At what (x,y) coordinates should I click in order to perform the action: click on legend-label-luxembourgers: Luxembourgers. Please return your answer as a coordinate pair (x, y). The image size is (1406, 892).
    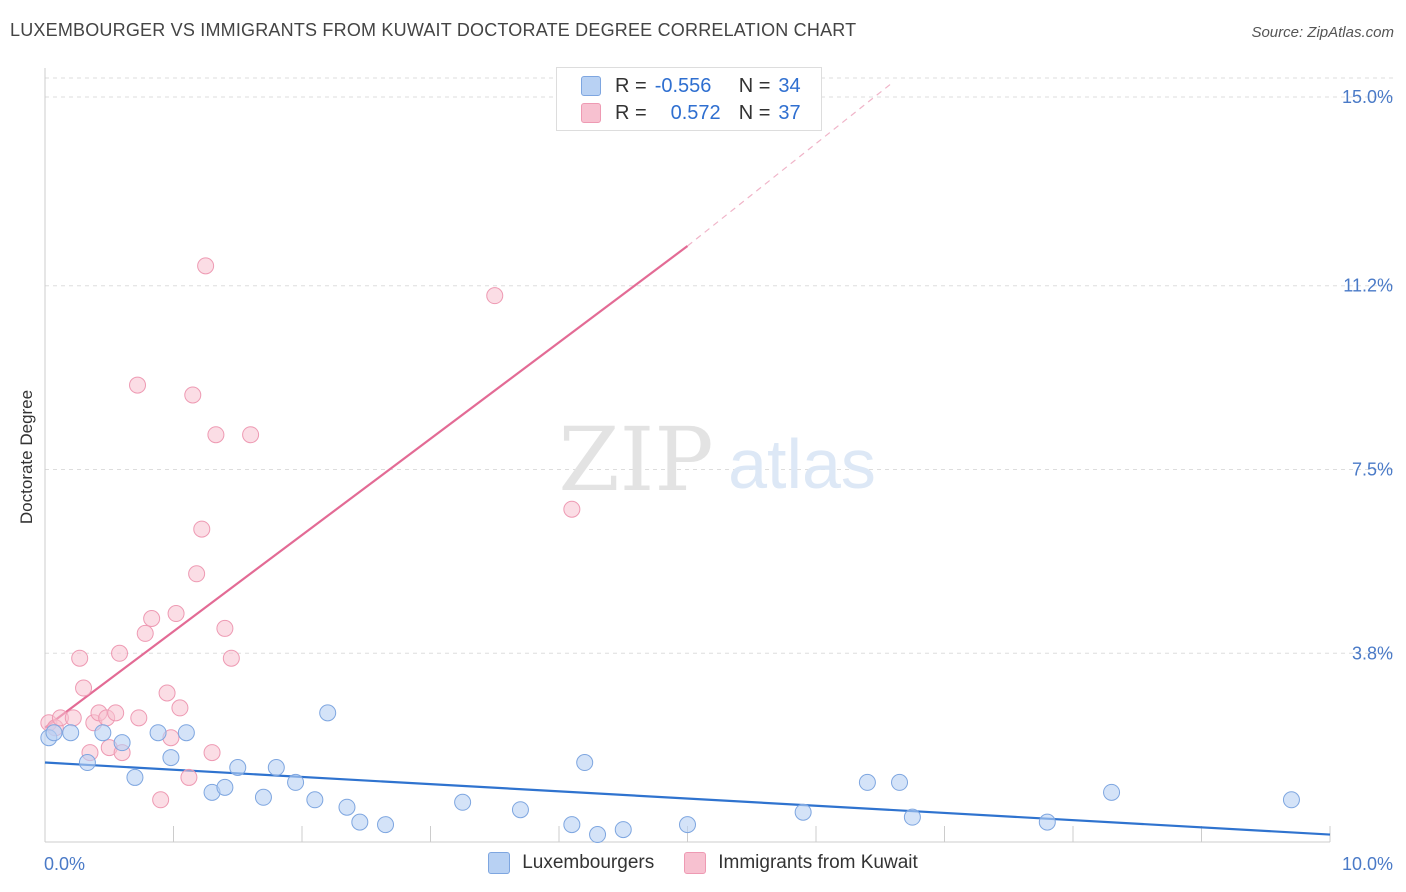
    Looking at the image, I should click on (588, 862).